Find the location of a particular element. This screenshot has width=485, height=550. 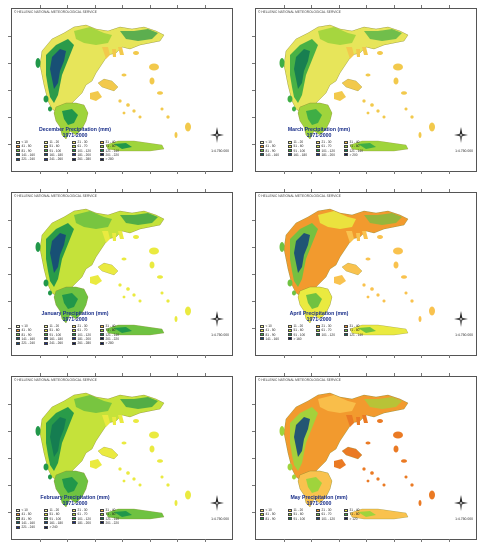

attica is located at coordinates (96, 280).